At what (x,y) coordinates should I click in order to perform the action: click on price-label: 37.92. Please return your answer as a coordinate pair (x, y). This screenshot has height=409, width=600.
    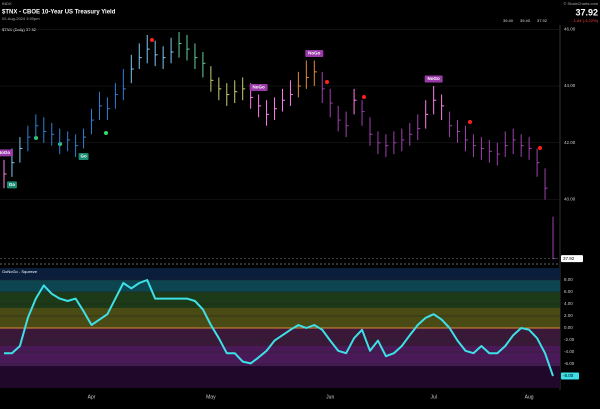
    Looking at the image, I should click on (569, 258).